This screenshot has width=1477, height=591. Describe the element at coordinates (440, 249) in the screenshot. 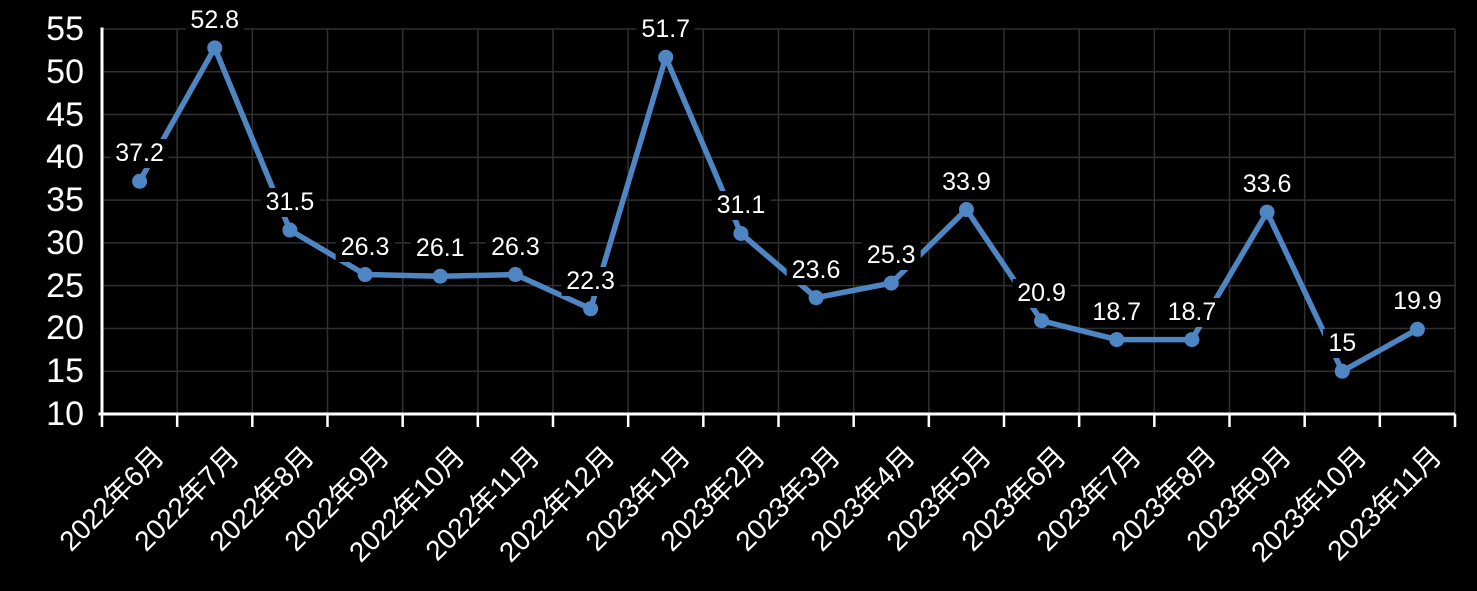

I see `data-point-label: 26.1` at that location.